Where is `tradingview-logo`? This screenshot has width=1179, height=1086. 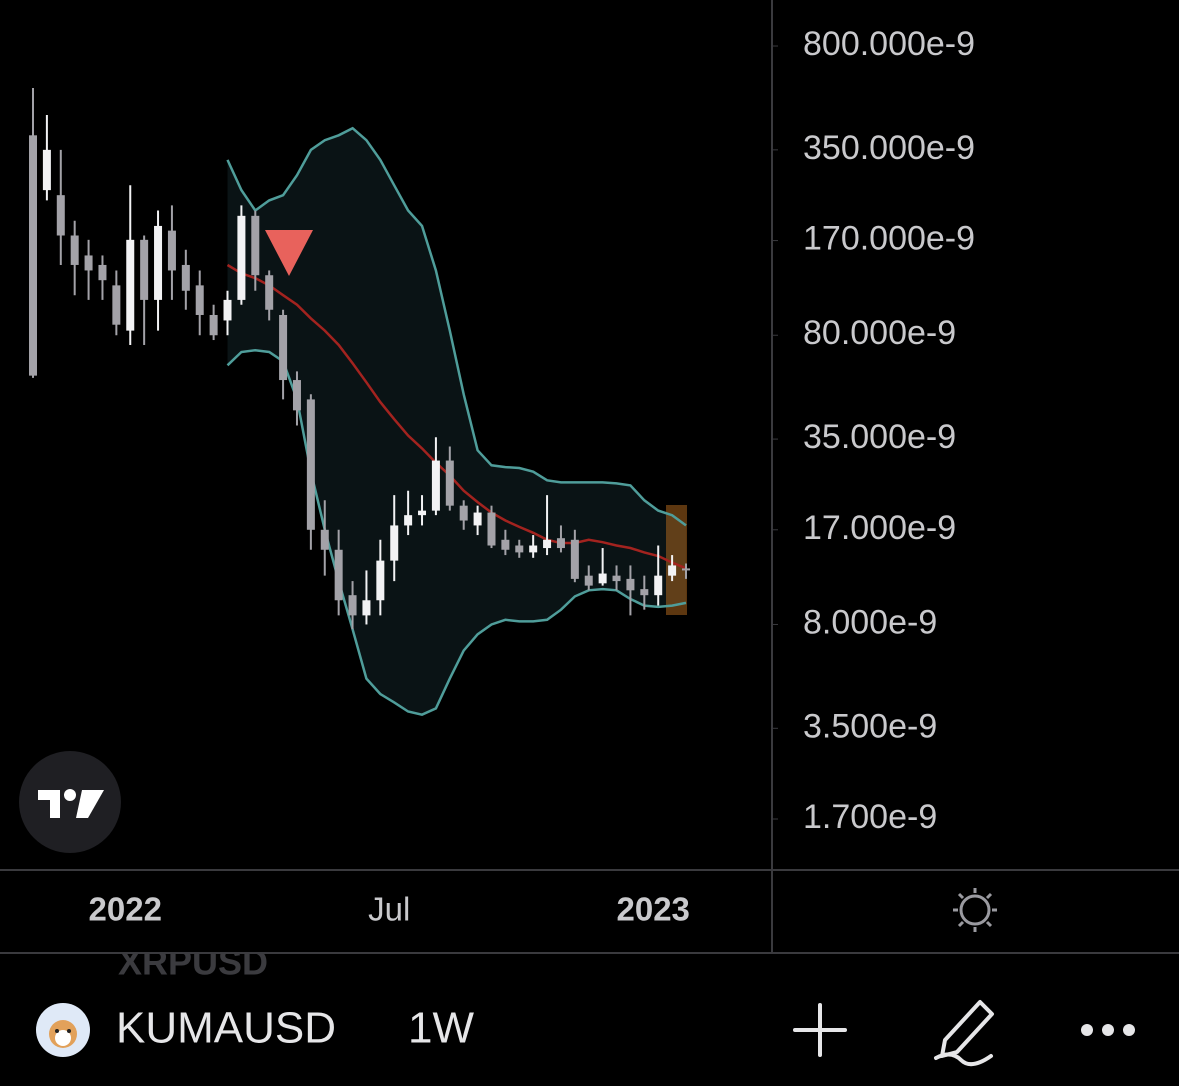
tradingview-logo is located at coordinates (70, 802).